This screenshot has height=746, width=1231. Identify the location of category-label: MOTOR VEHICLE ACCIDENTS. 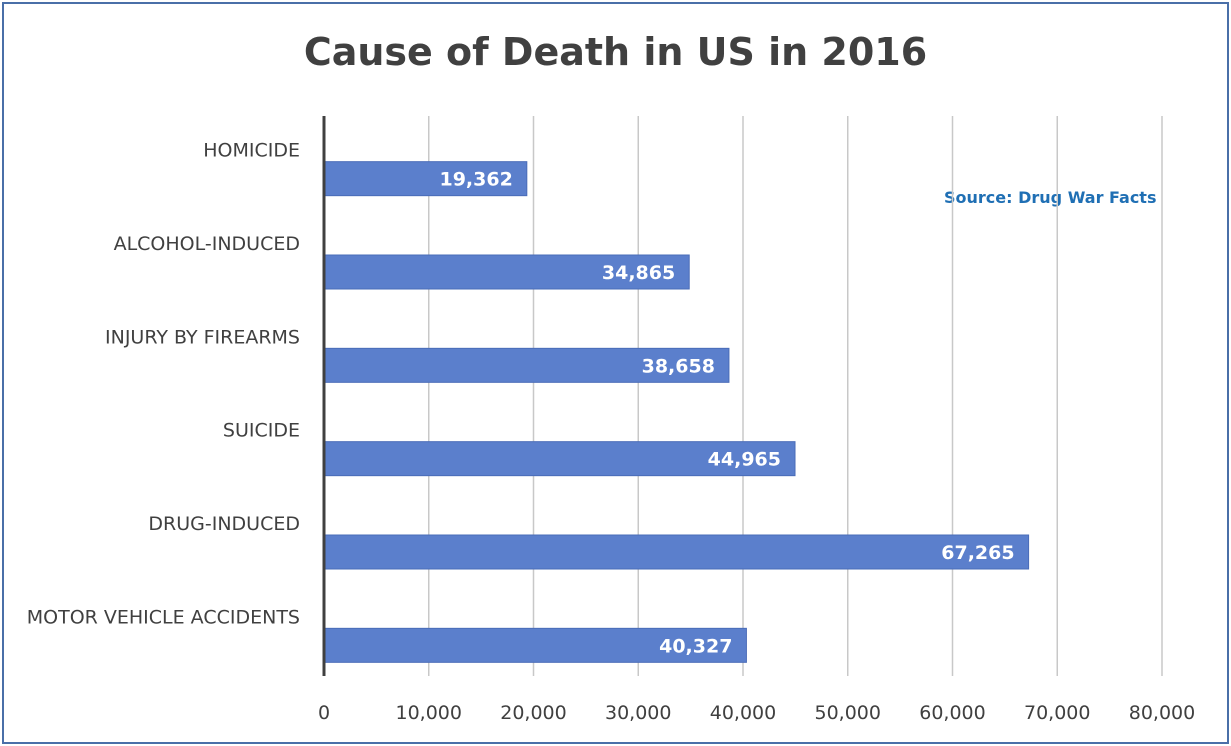
(163, 617).